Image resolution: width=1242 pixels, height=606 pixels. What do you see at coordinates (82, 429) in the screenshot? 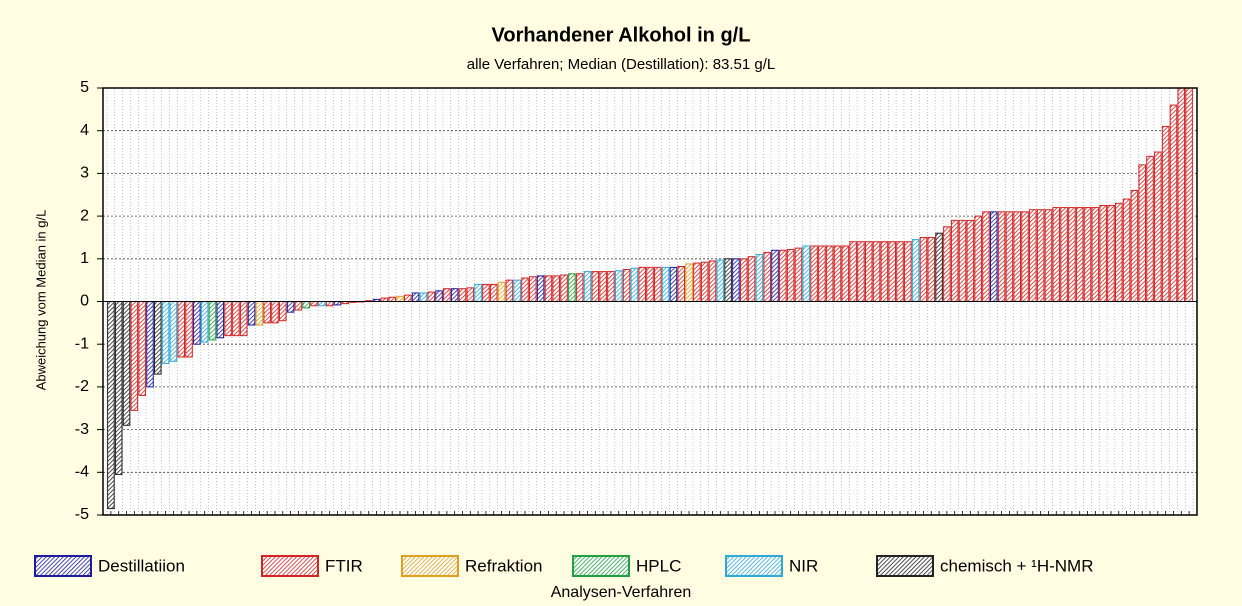
I see `y-tick-label: -3` at bounding box center [82, 429].